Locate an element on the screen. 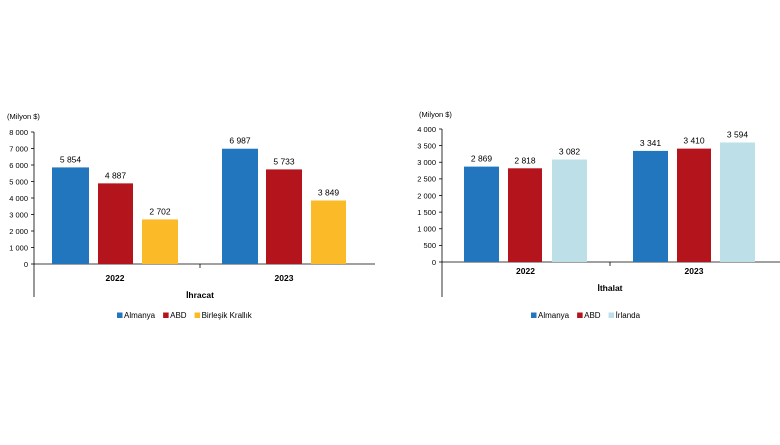  chart2-unit-label: (Milyon $) is located at coordinates (435, 114).